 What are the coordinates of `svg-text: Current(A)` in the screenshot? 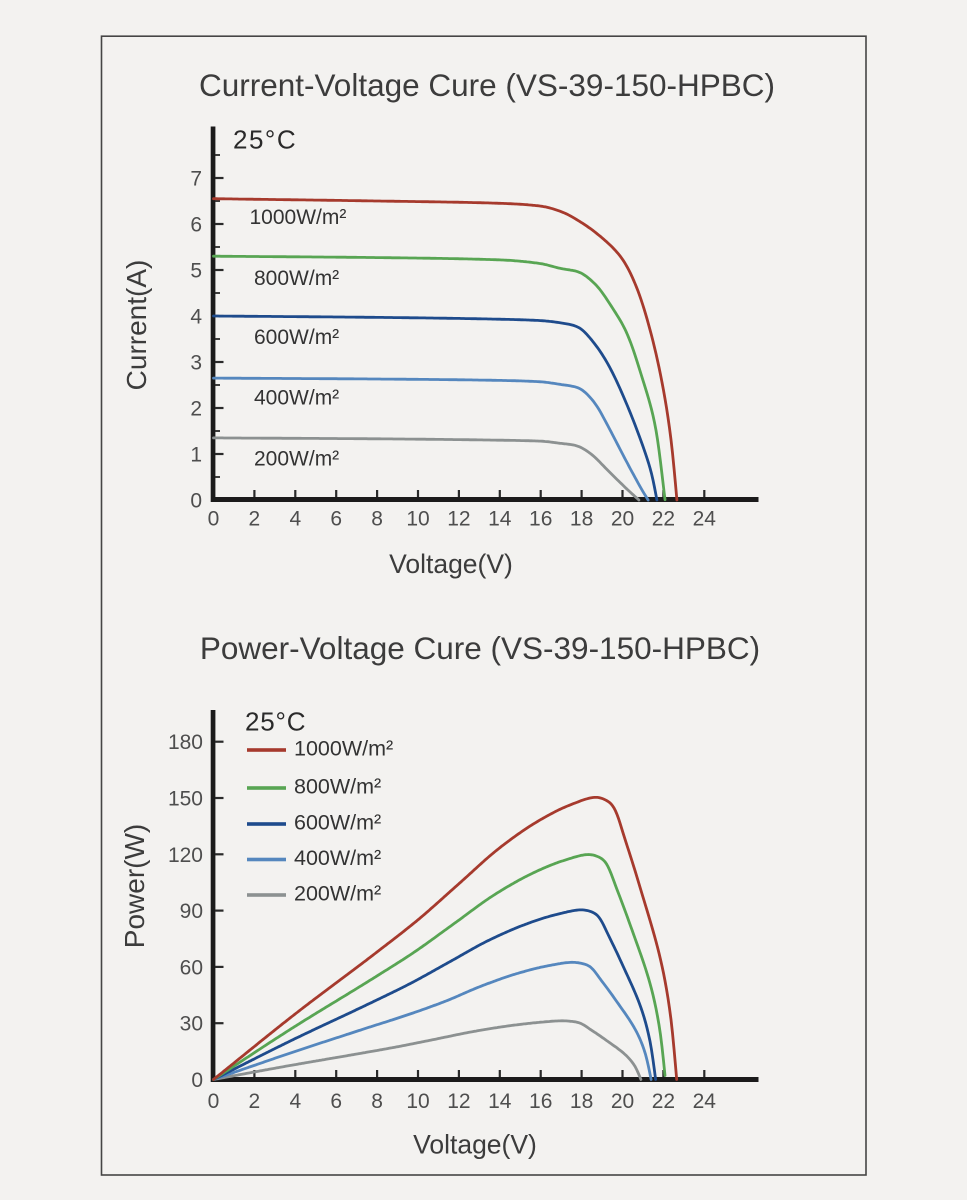 It's located at (136, 325).